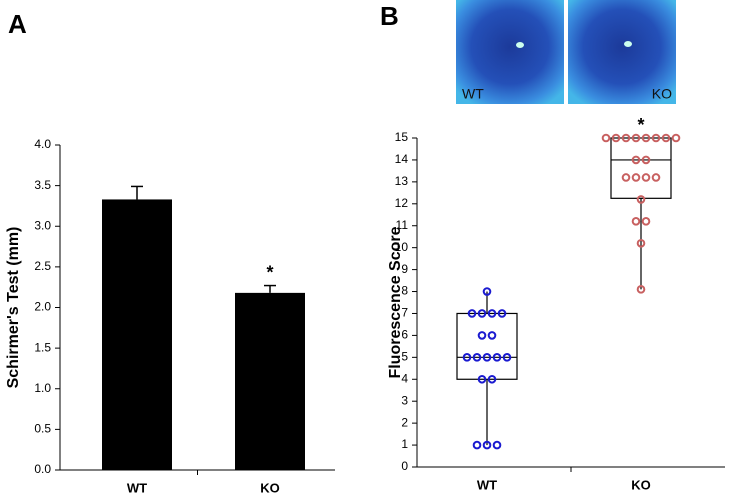 The height and width of the screenshot is (497, 740). Describe the element at coordinates (42, 469) in the screenshot. I see `y-tick-label: 0.0` at that location.